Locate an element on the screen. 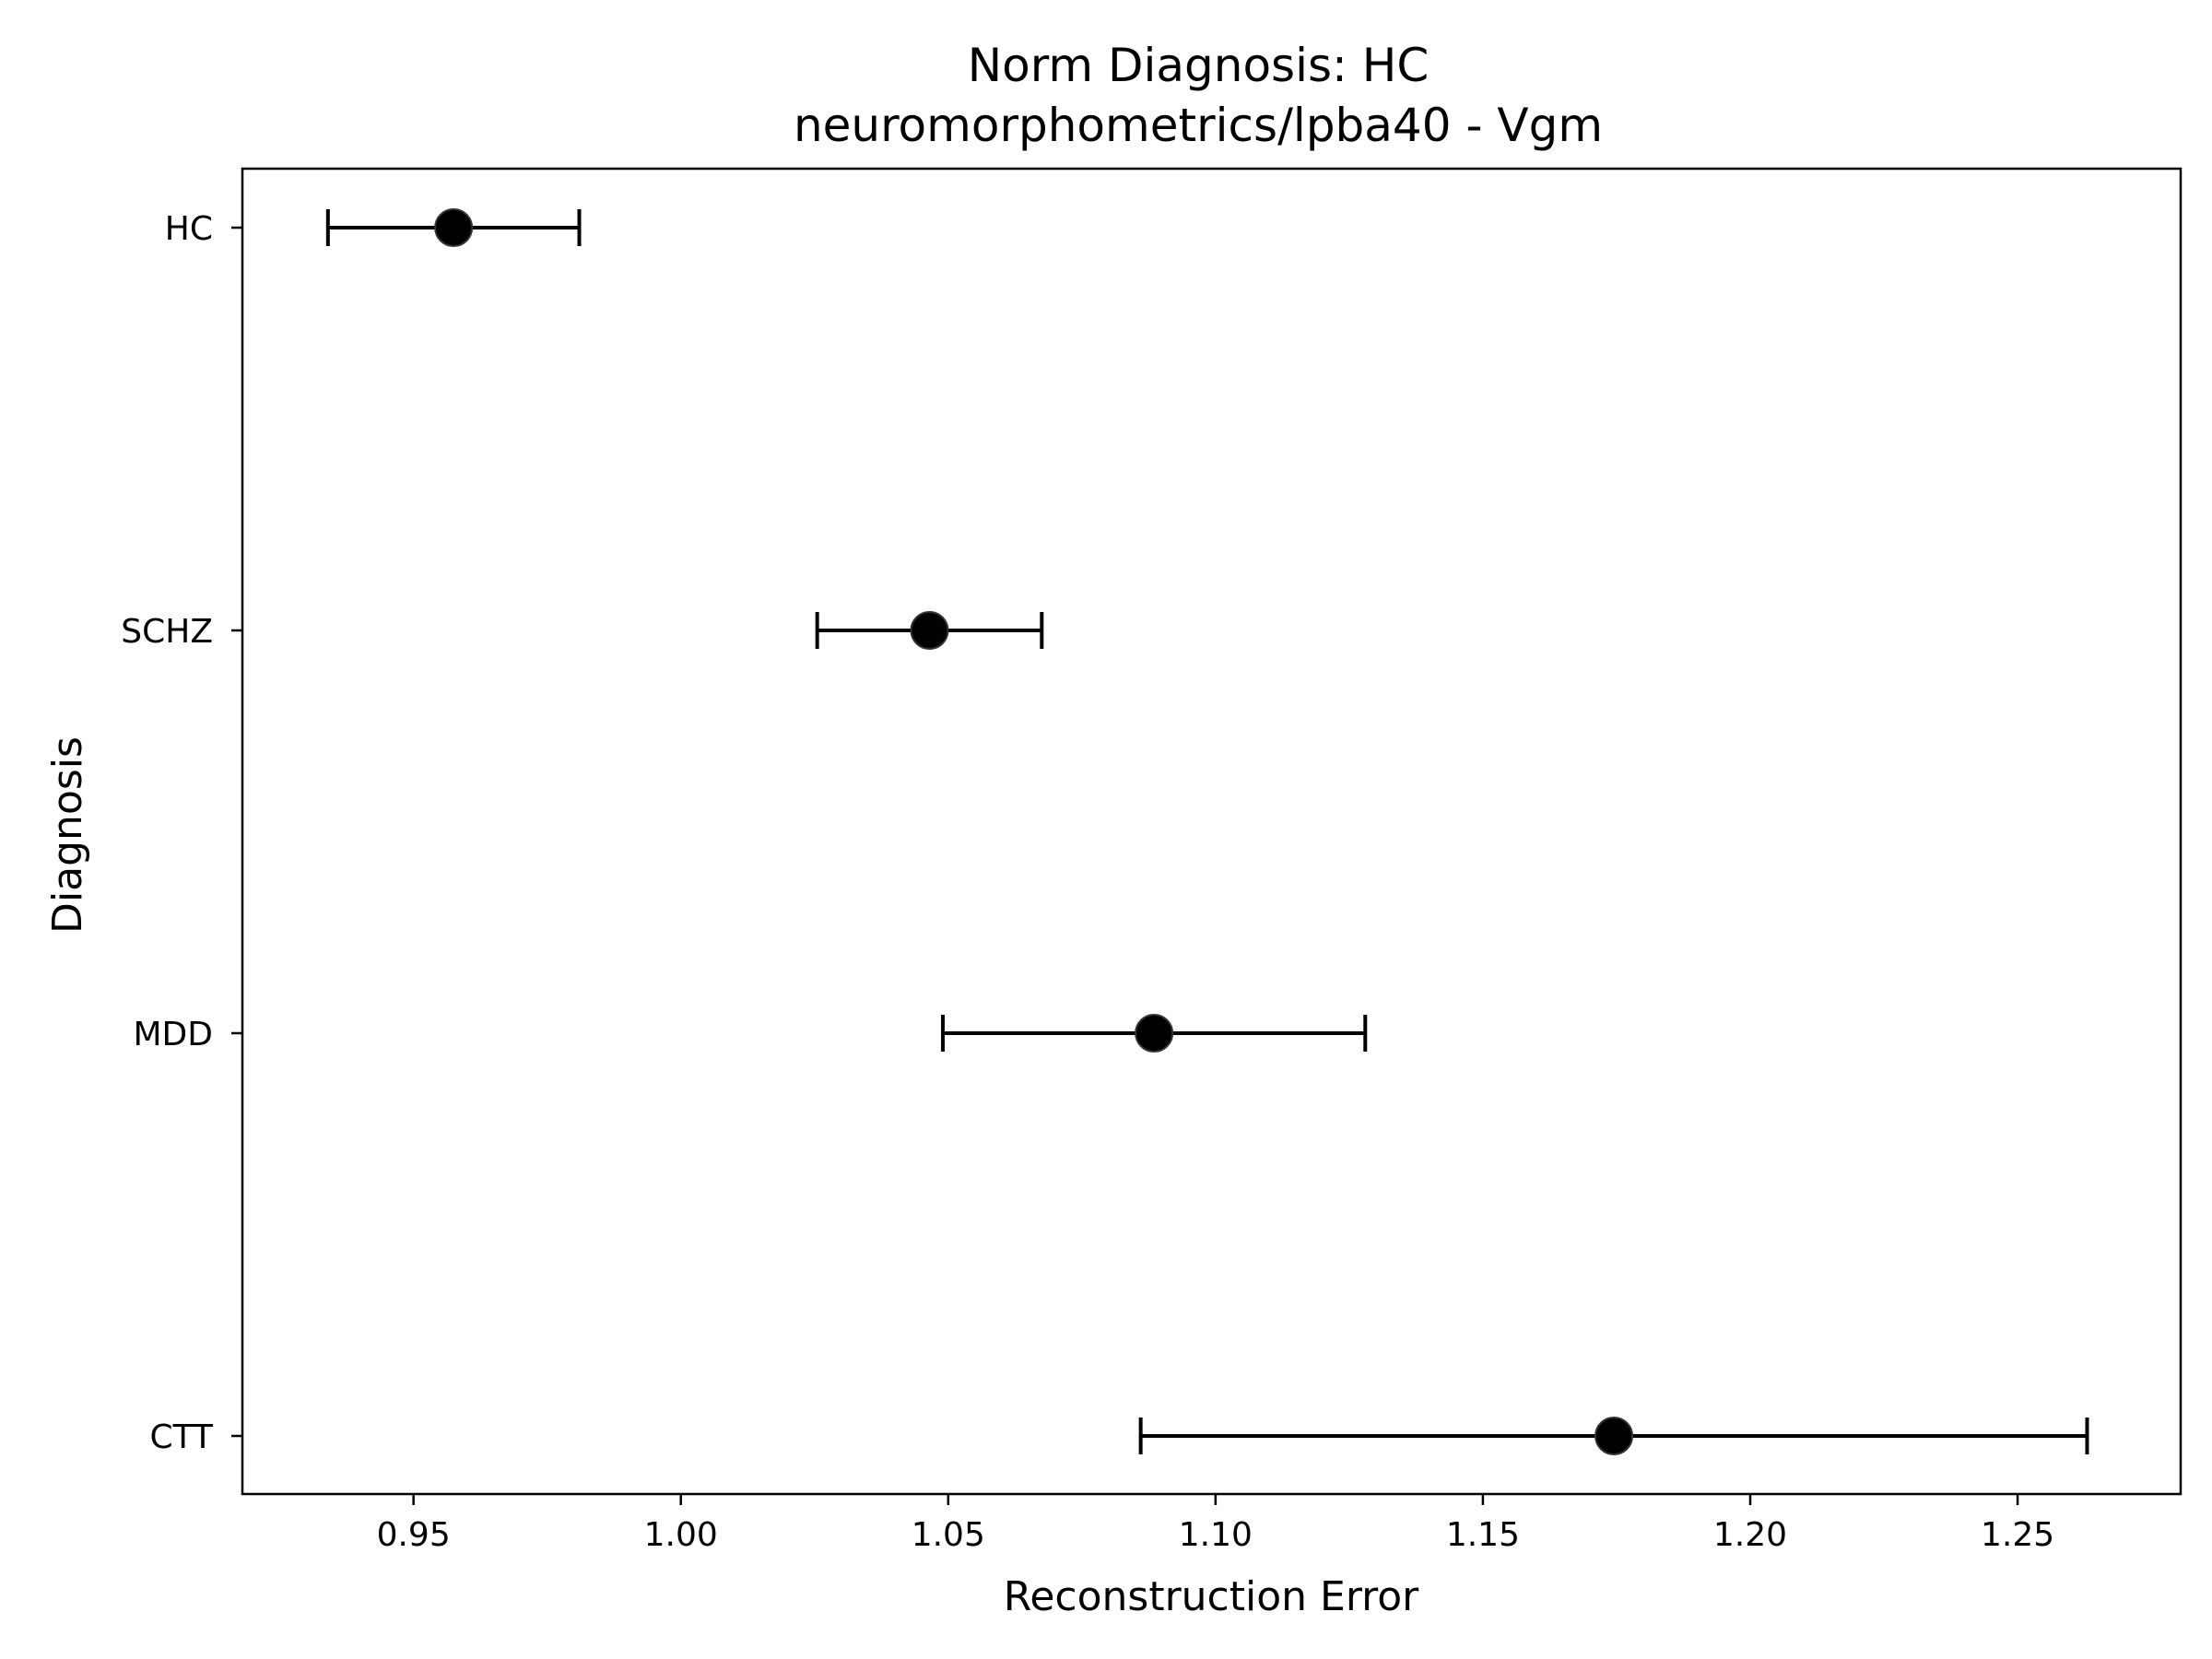  x-axis: 0.95 1.00 1.05 1.10 1.15 1.20 1.25 is located at coordinates (1215, 1524).